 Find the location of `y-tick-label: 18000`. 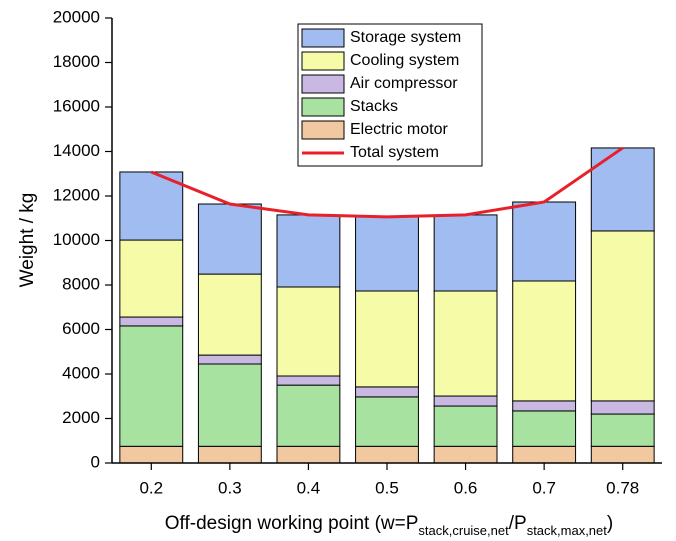

y-tick-label: 18000 is located at coordinates (76, 61).